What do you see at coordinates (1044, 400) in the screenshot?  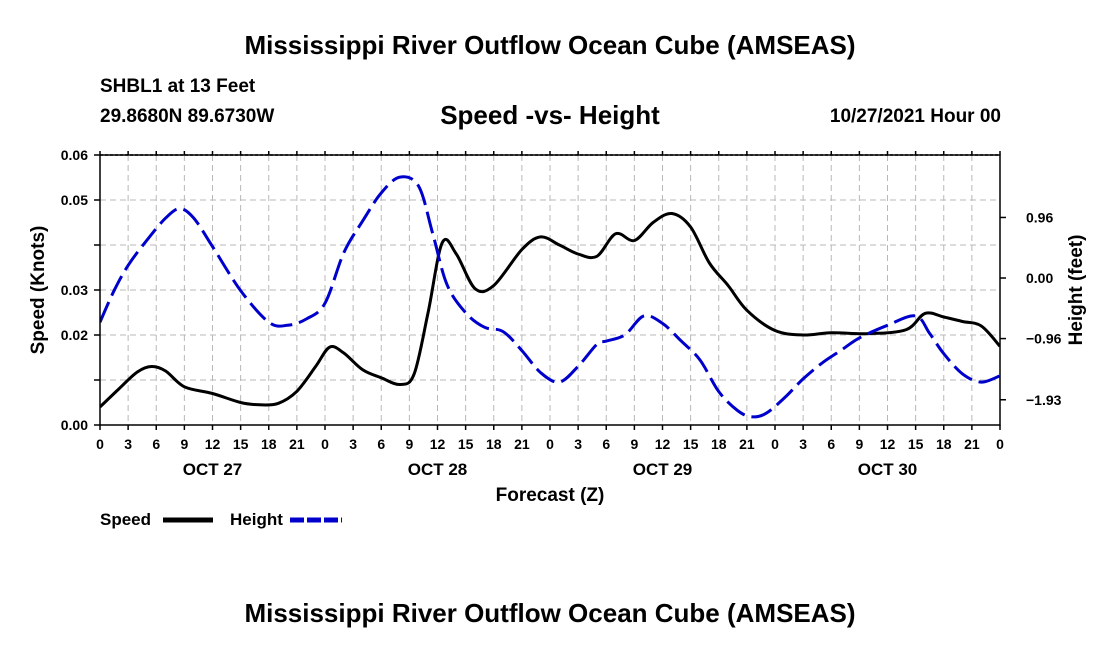 I see `right-tick-label: −1.93` at bounding box center [1044, 400].